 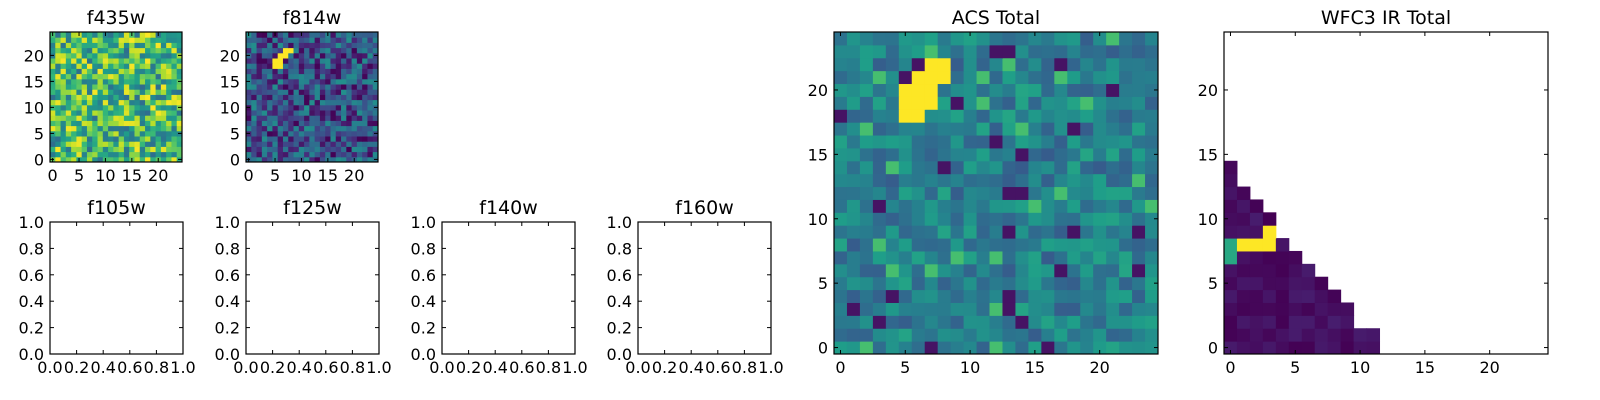 What do you see at coordinates (1208, 154) in the screenshot?
I see `y-tick-label: 15` at bounding box center [1208, 154].